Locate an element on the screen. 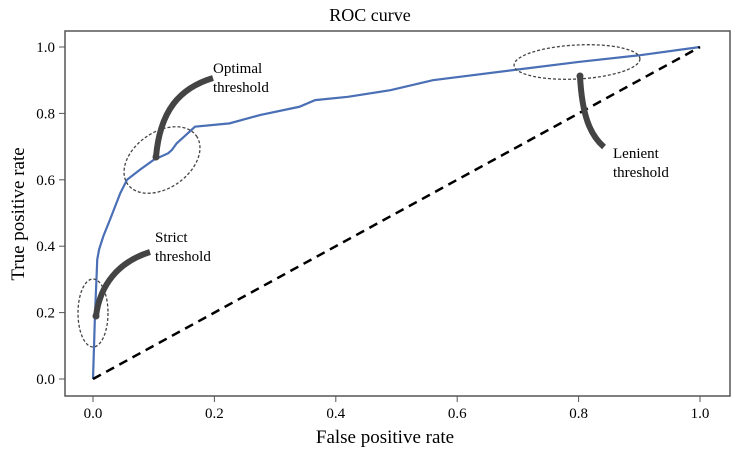 Image resolution: width=741 pixels, height=451 pixels. y-tick-label: 0.4 is located at coordinates (45, 247).